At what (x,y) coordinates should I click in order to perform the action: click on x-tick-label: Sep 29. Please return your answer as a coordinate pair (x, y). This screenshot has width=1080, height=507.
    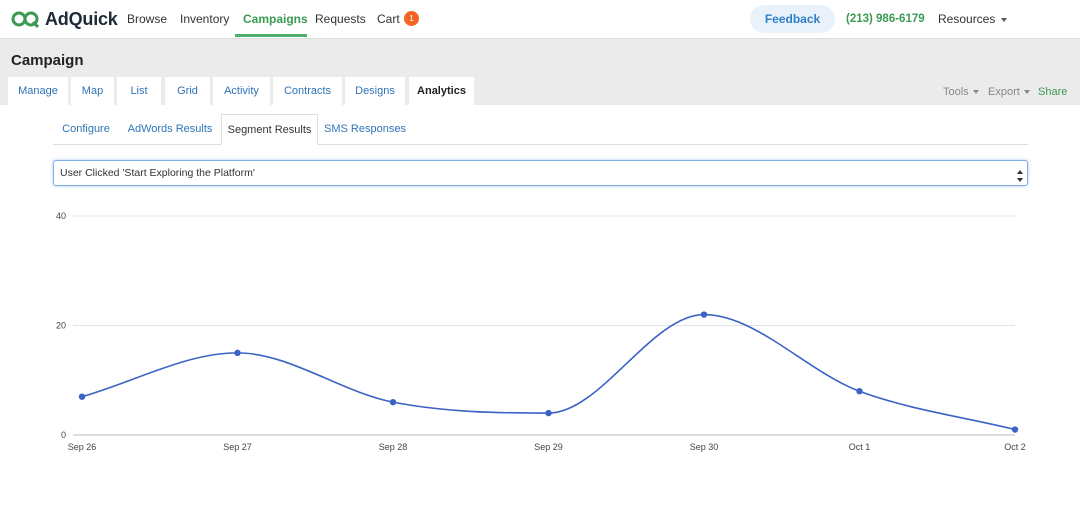
    Looking at the image, I should click on (548, 447).